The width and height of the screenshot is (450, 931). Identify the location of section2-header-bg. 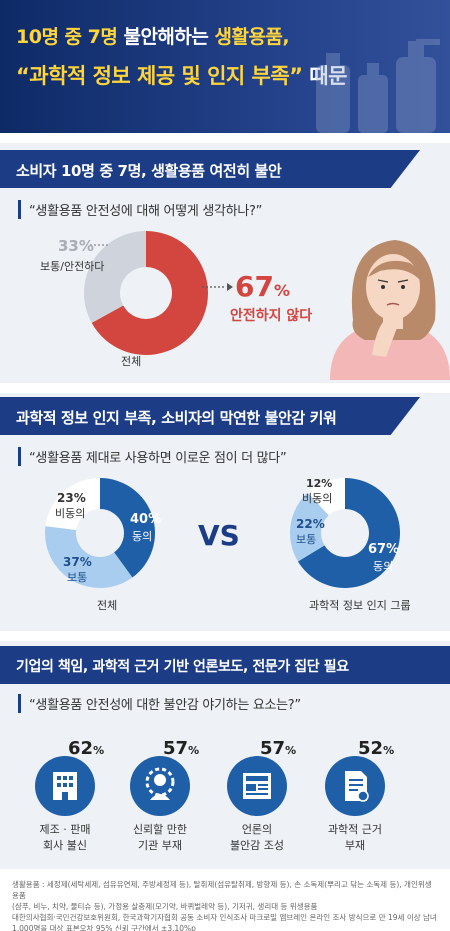
(210, 416).